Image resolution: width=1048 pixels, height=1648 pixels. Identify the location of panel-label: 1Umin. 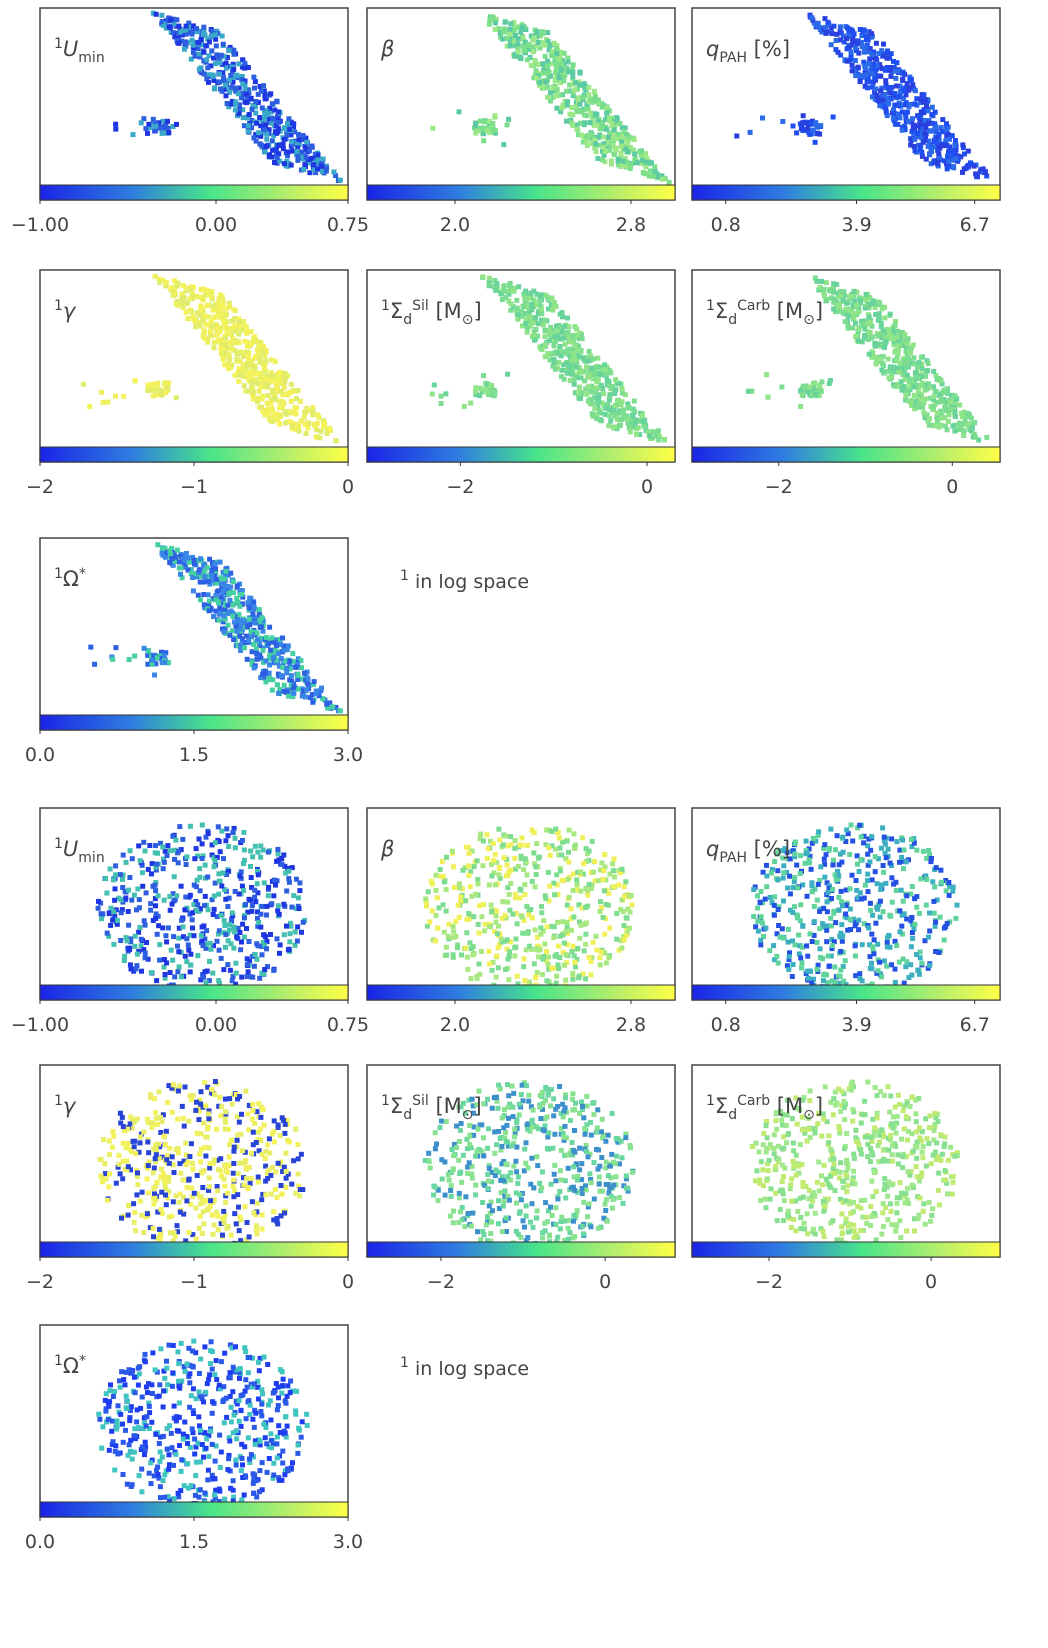
(79, 51).